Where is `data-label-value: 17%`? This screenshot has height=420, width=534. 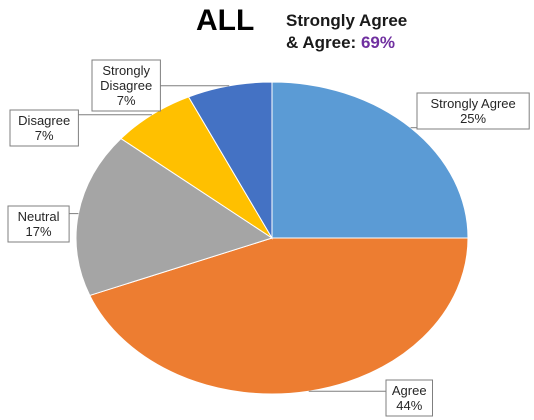
data-label-value: 17% is located at coordinates (39, 231).